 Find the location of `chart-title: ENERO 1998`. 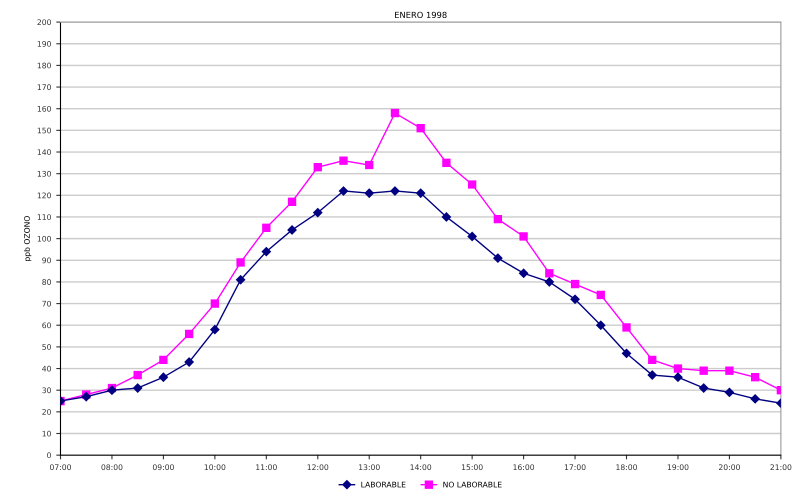

chart-title: ENERO 1998 is located at coordinates (421, 15).